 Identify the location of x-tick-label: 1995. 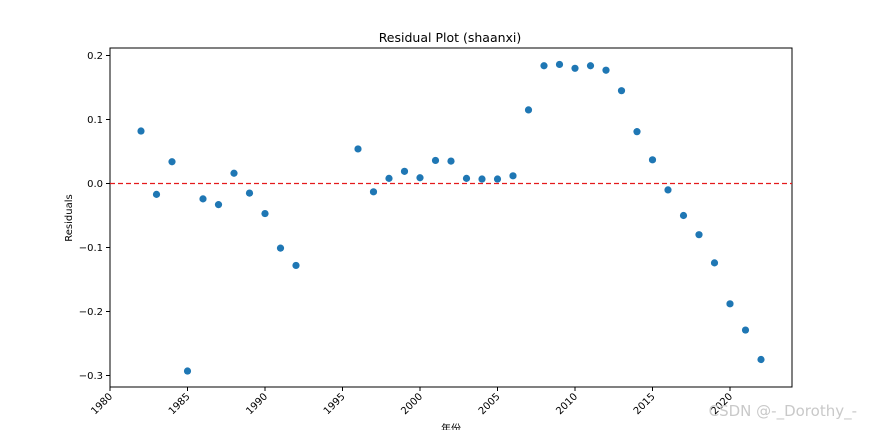
(335, 404).